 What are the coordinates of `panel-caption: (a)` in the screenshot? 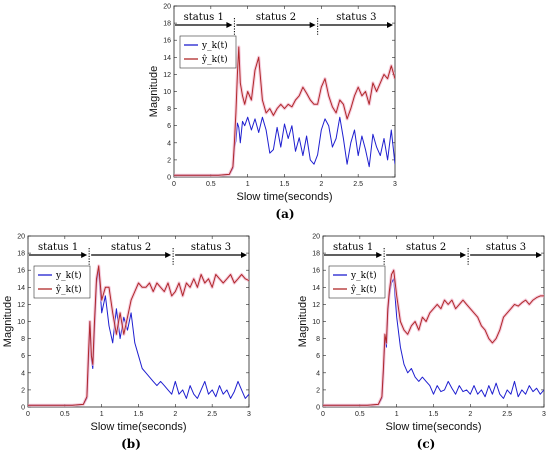 It's located at (284, 214).